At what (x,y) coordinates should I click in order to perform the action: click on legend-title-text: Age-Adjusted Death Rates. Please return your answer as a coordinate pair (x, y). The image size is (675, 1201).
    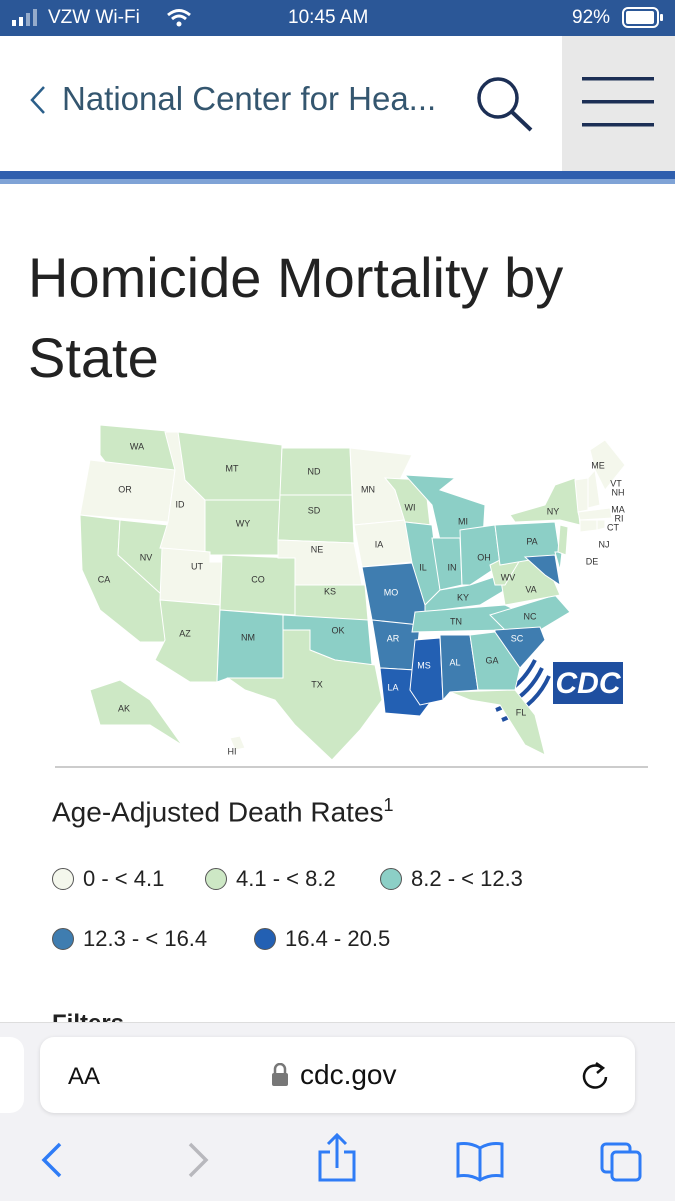
    Looking at the image, I should click on (218, 812).